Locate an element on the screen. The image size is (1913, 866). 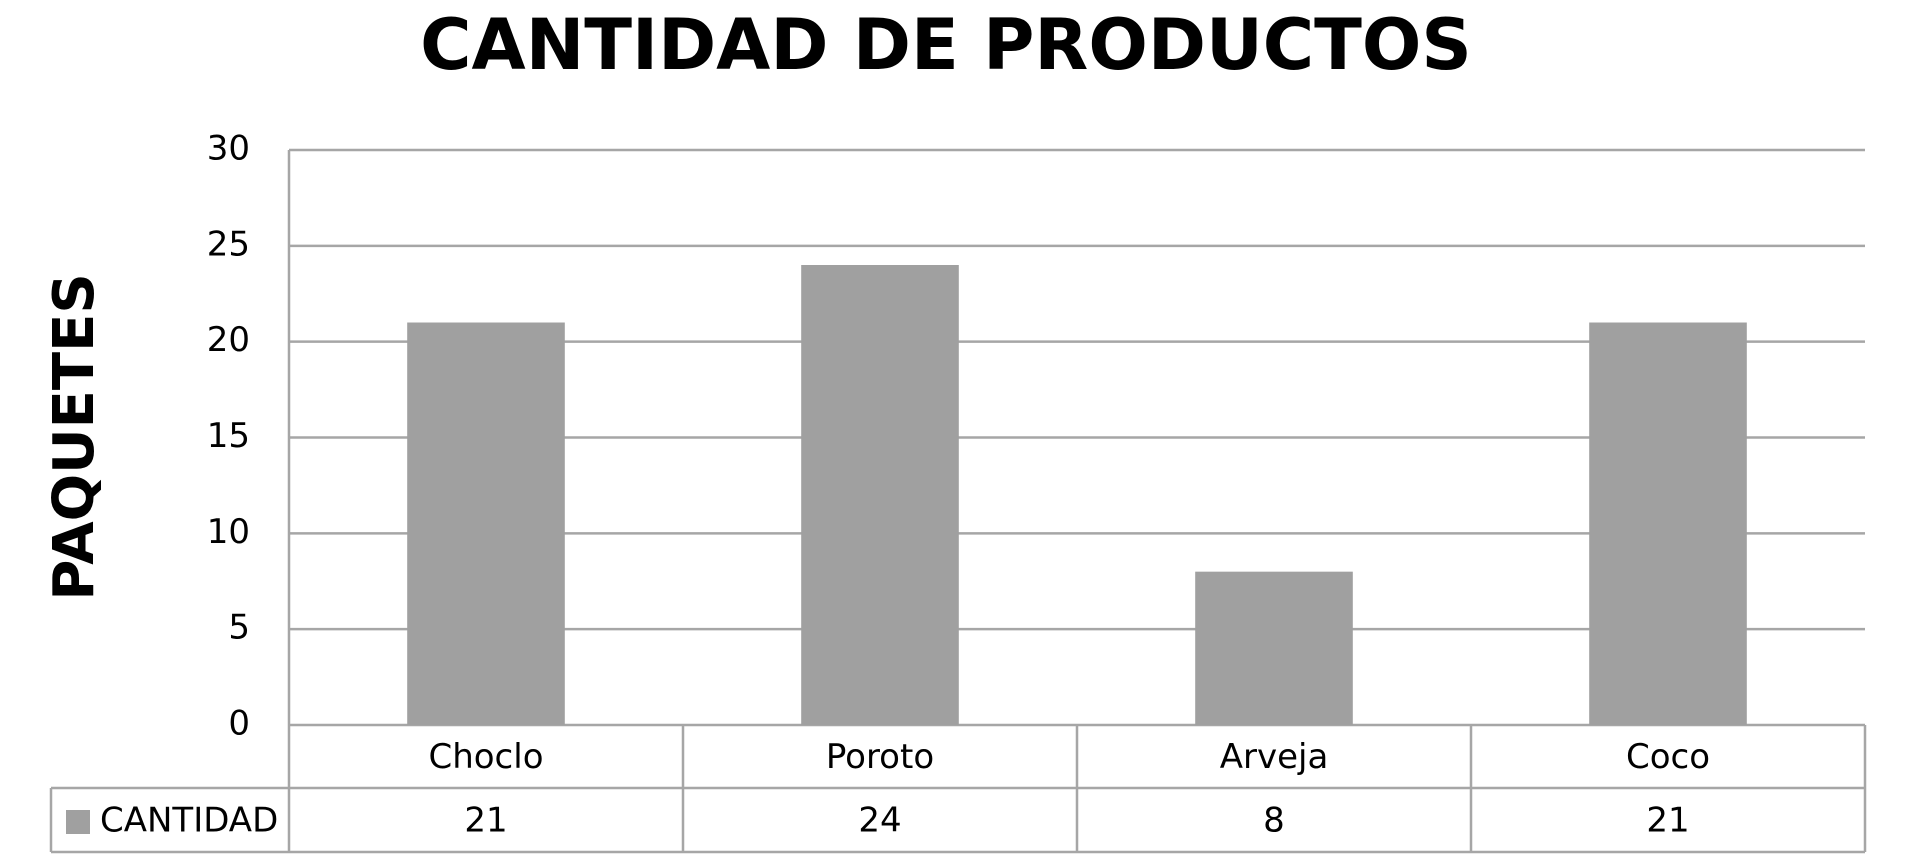
y-axis-label: PAQUETES is located at coordinates (74, 436).